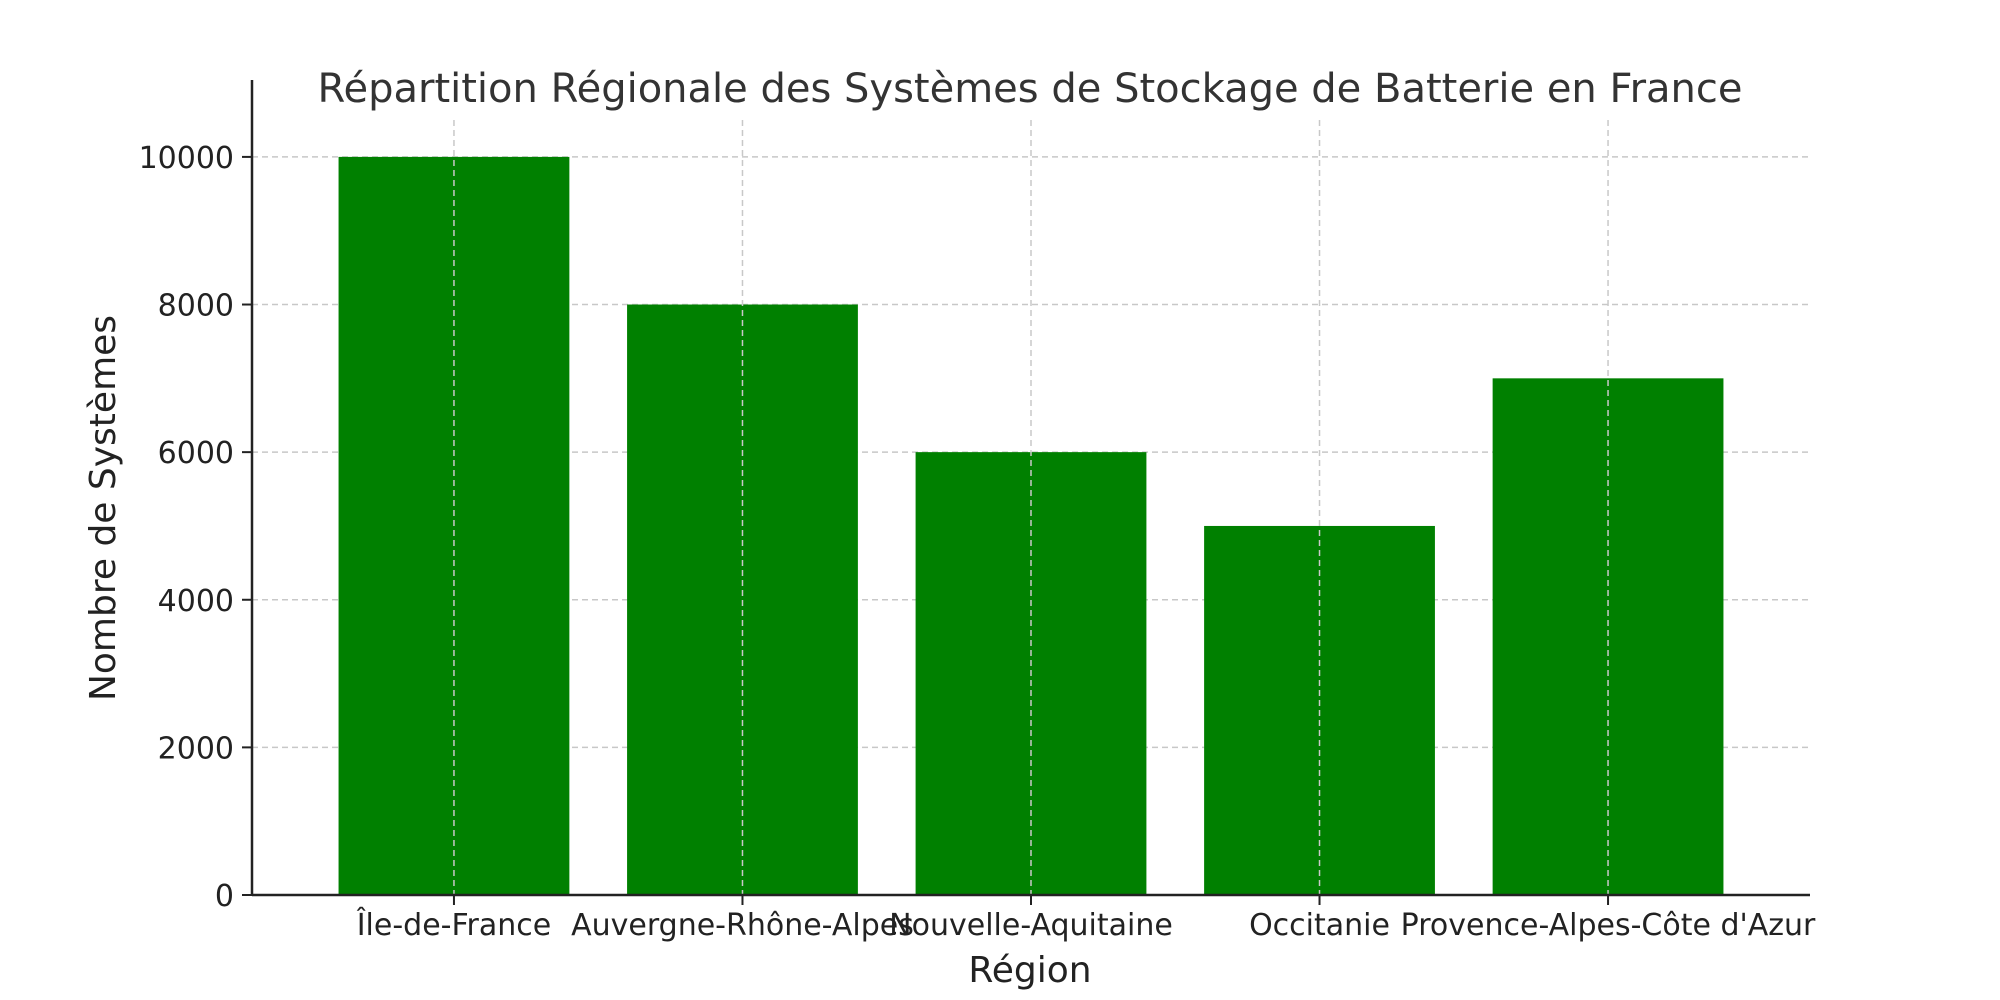 This screenshot has height=1000, width=2000. Describe the element at coordinates (1319, 925) in the screenshot. I see `x-tick-label: Occitanie` at that location.